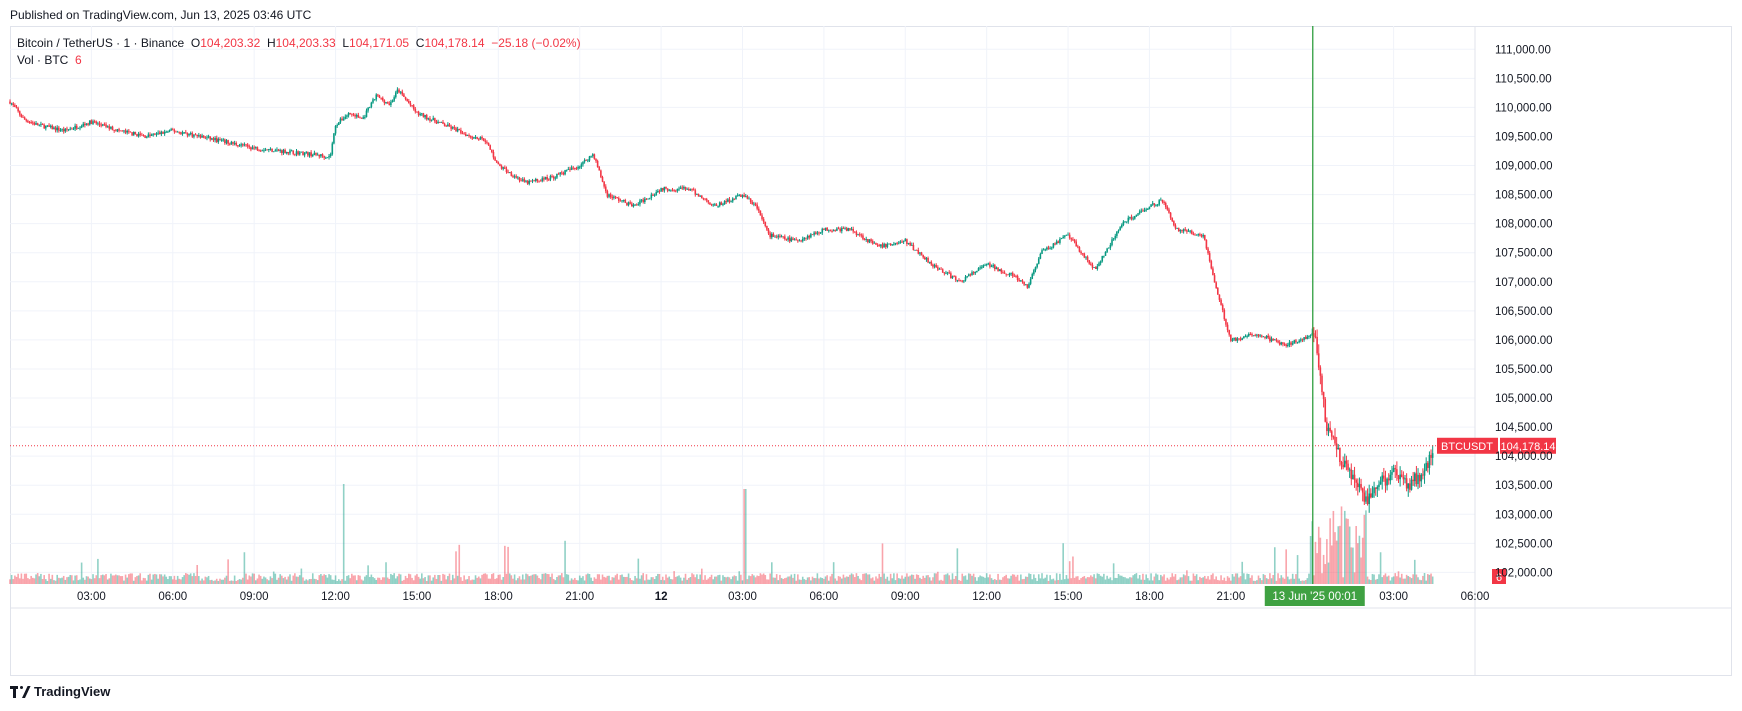 This screenshot has width=1742, height=711. What do you see at coordinates (101, 43) in the screenshot?
I see `legend-symbol: Bitcoin / TetherUS · 1 · Binance` at bounding box center [101, 43].